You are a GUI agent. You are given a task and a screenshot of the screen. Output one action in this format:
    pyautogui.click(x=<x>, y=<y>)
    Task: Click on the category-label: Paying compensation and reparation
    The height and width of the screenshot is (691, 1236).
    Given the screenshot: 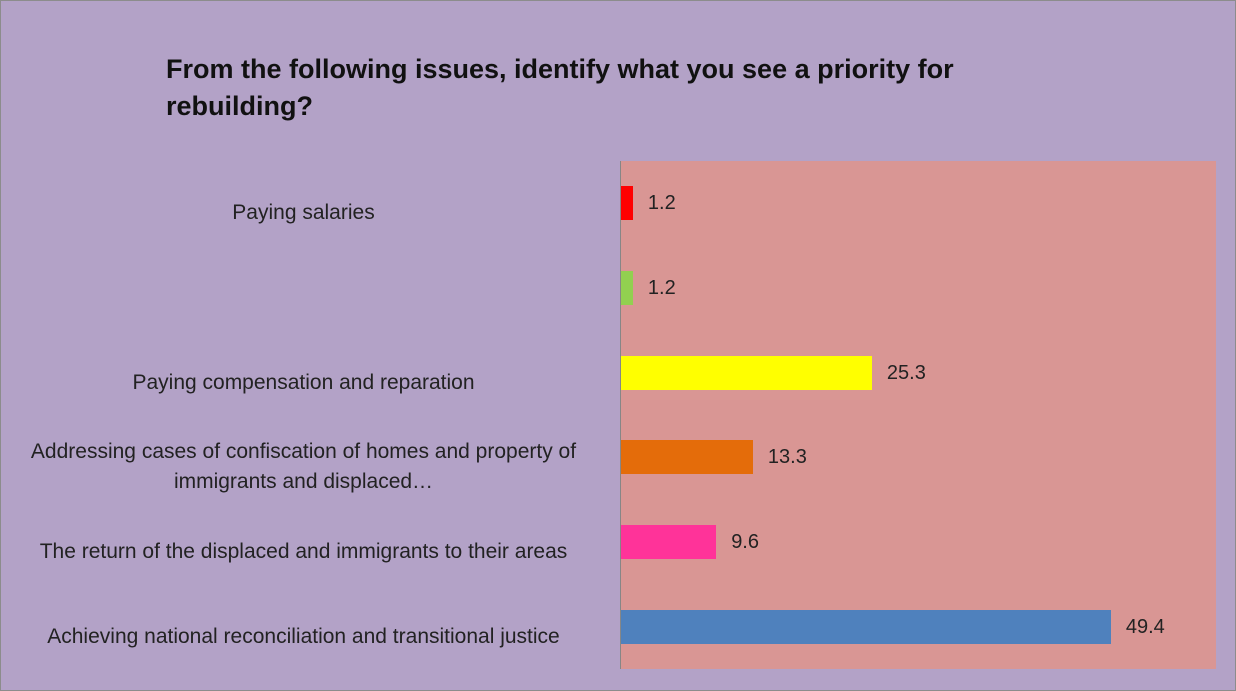 What is the action you would take?
    pyautogui.click(x=303, y=382)
    